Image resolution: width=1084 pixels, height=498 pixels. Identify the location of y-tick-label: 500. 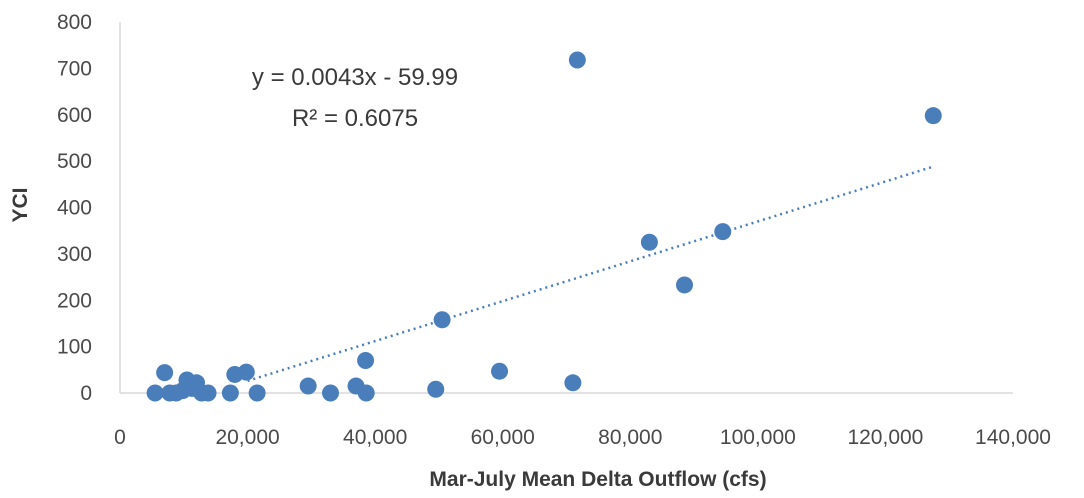
(74, 161).